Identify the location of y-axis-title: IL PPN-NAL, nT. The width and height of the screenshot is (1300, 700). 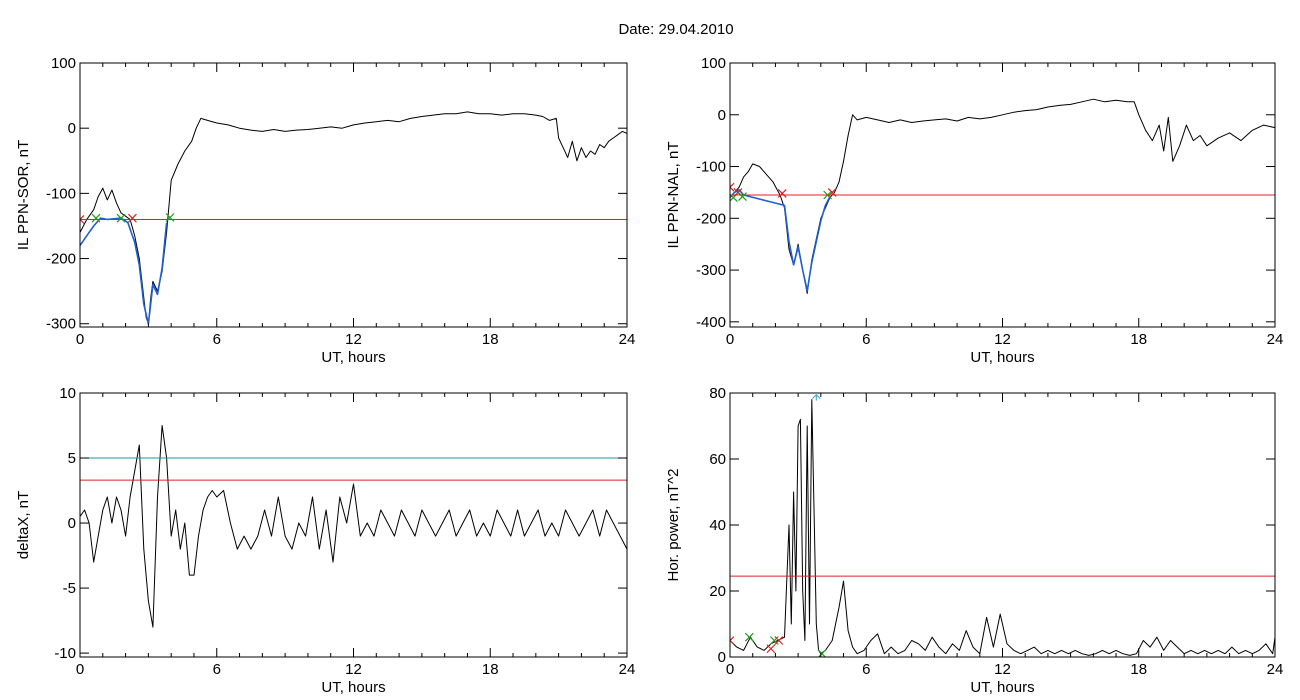
(673, 195).